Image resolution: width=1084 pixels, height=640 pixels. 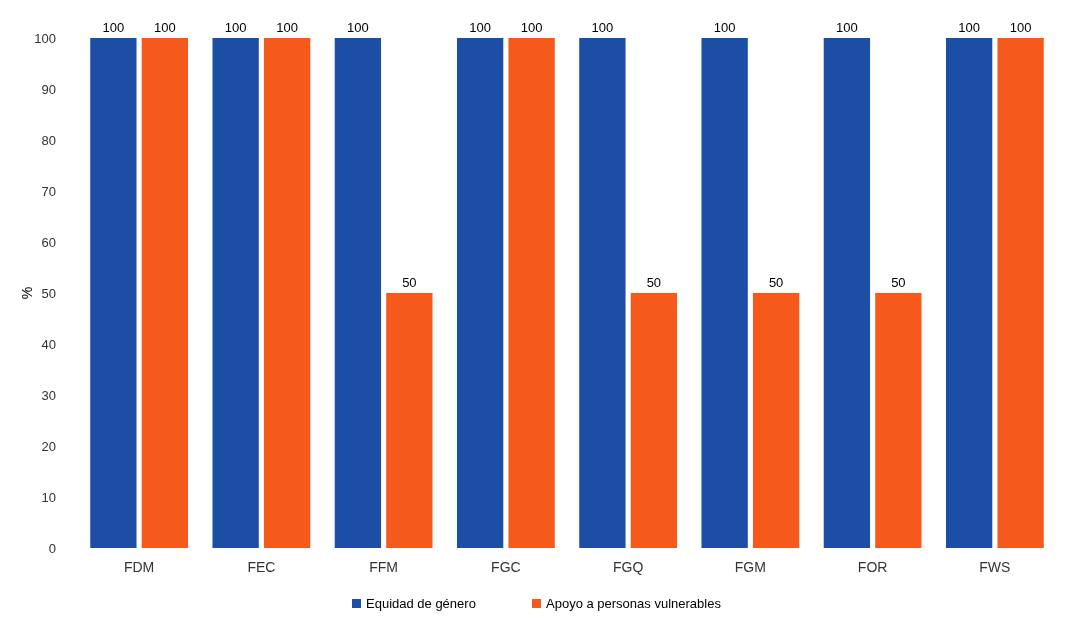 What do you see at coordinates (48, 191) in the screenshot?
I see `y-tick-label: 70` at bounding box center [48, 191].